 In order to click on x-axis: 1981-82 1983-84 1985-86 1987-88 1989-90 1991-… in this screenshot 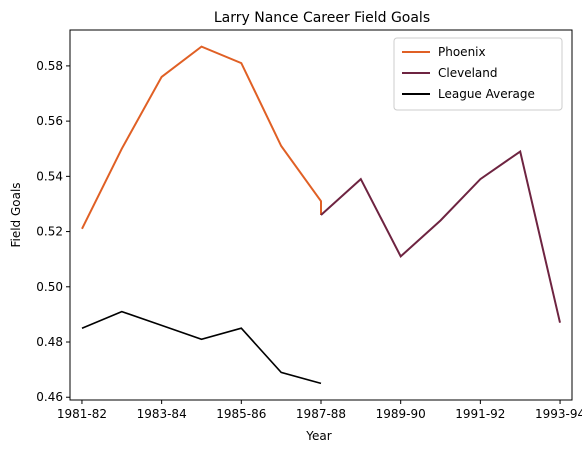, I will do `click(319, 410)`.